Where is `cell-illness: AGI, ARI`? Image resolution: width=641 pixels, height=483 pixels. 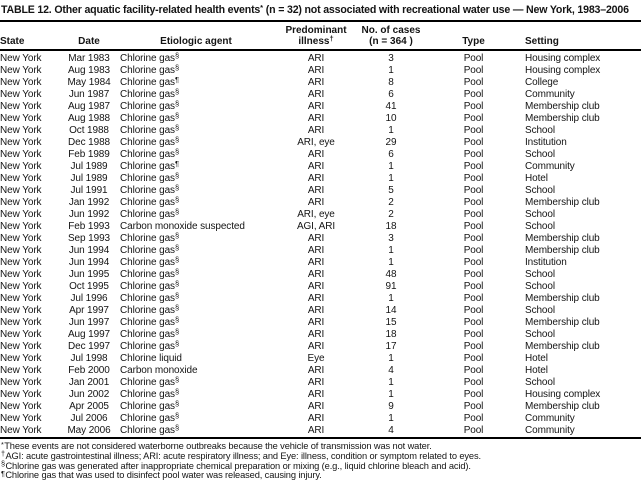
cell-illness: AGI, ARI is located at coordinates (316, 226).